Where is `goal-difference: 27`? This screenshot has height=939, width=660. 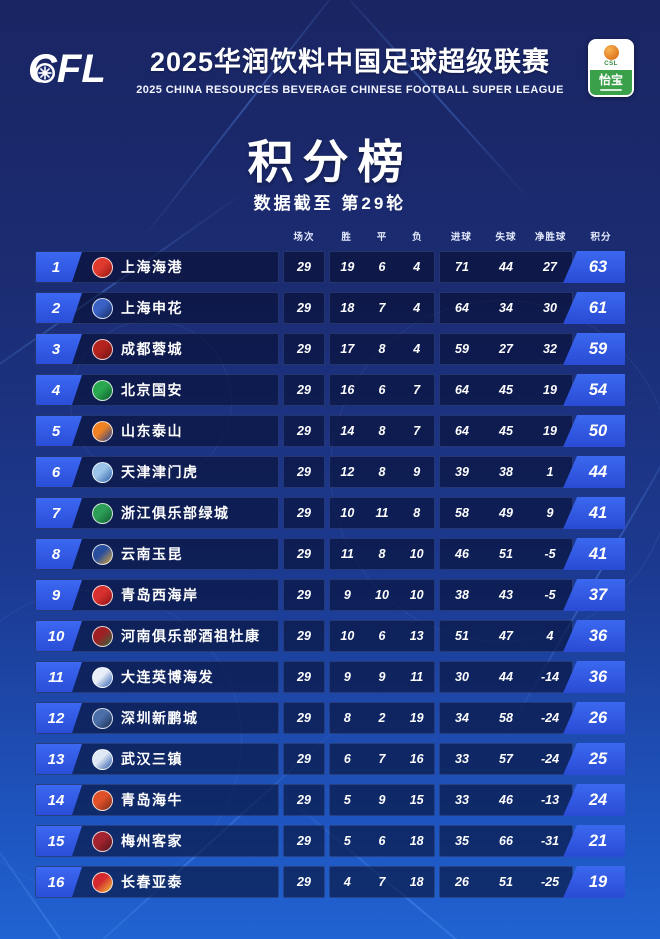 goal-difference: 27 is located at coordinates (550, 267).